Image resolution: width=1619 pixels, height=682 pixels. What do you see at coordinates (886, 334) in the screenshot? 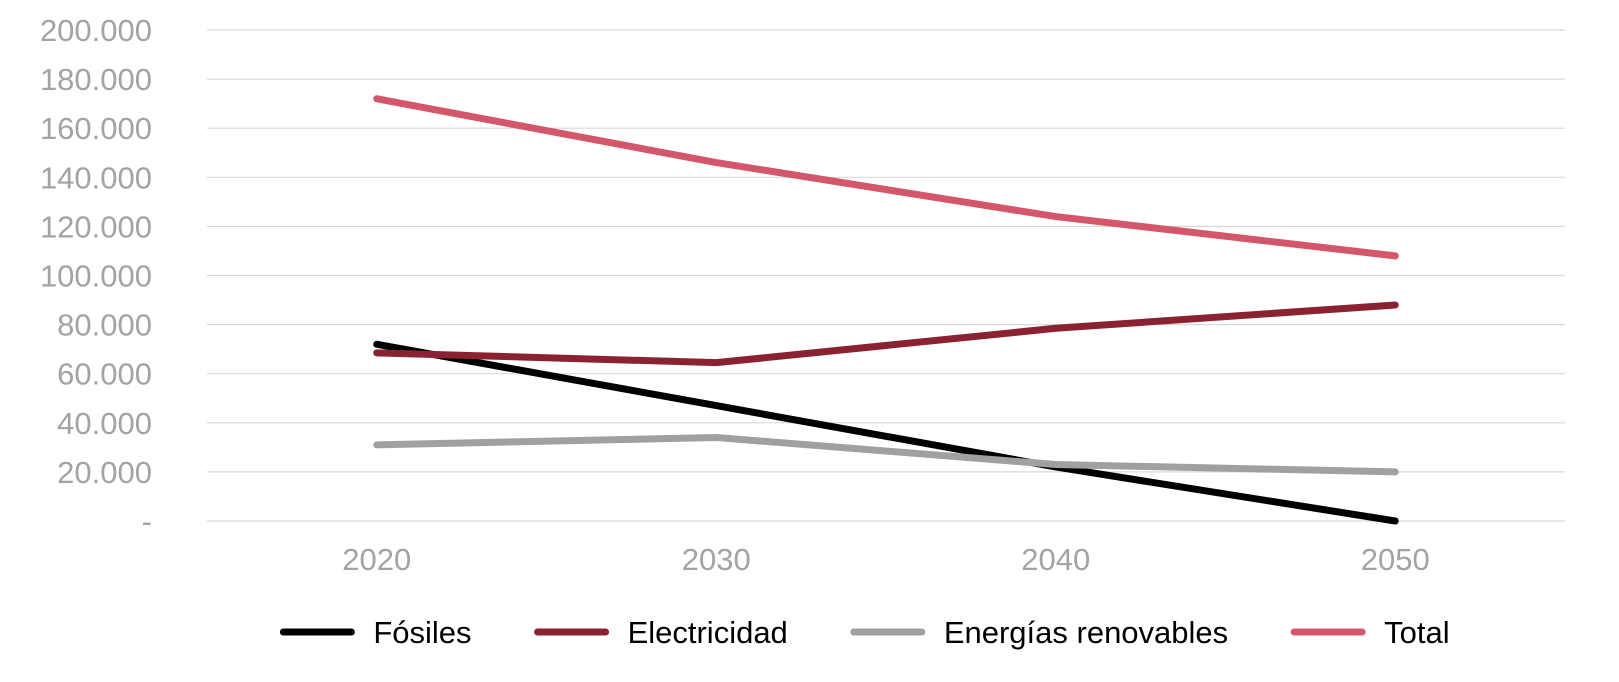
I see `series-line-electricidad` at bounding box center [886, 334].